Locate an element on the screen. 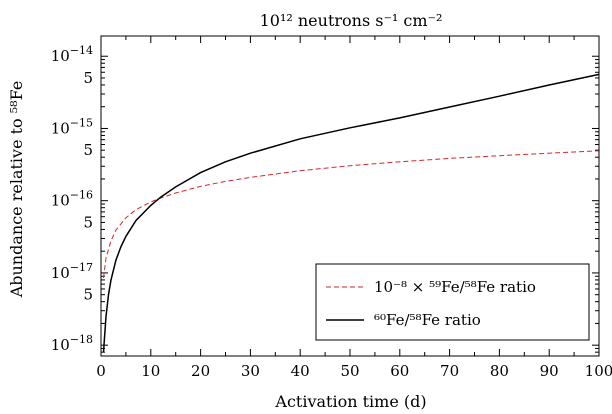  legend-label-60fe: ⁶⁰Fe/⁵⁸Fe ratio is located at coordinates (427, 320).